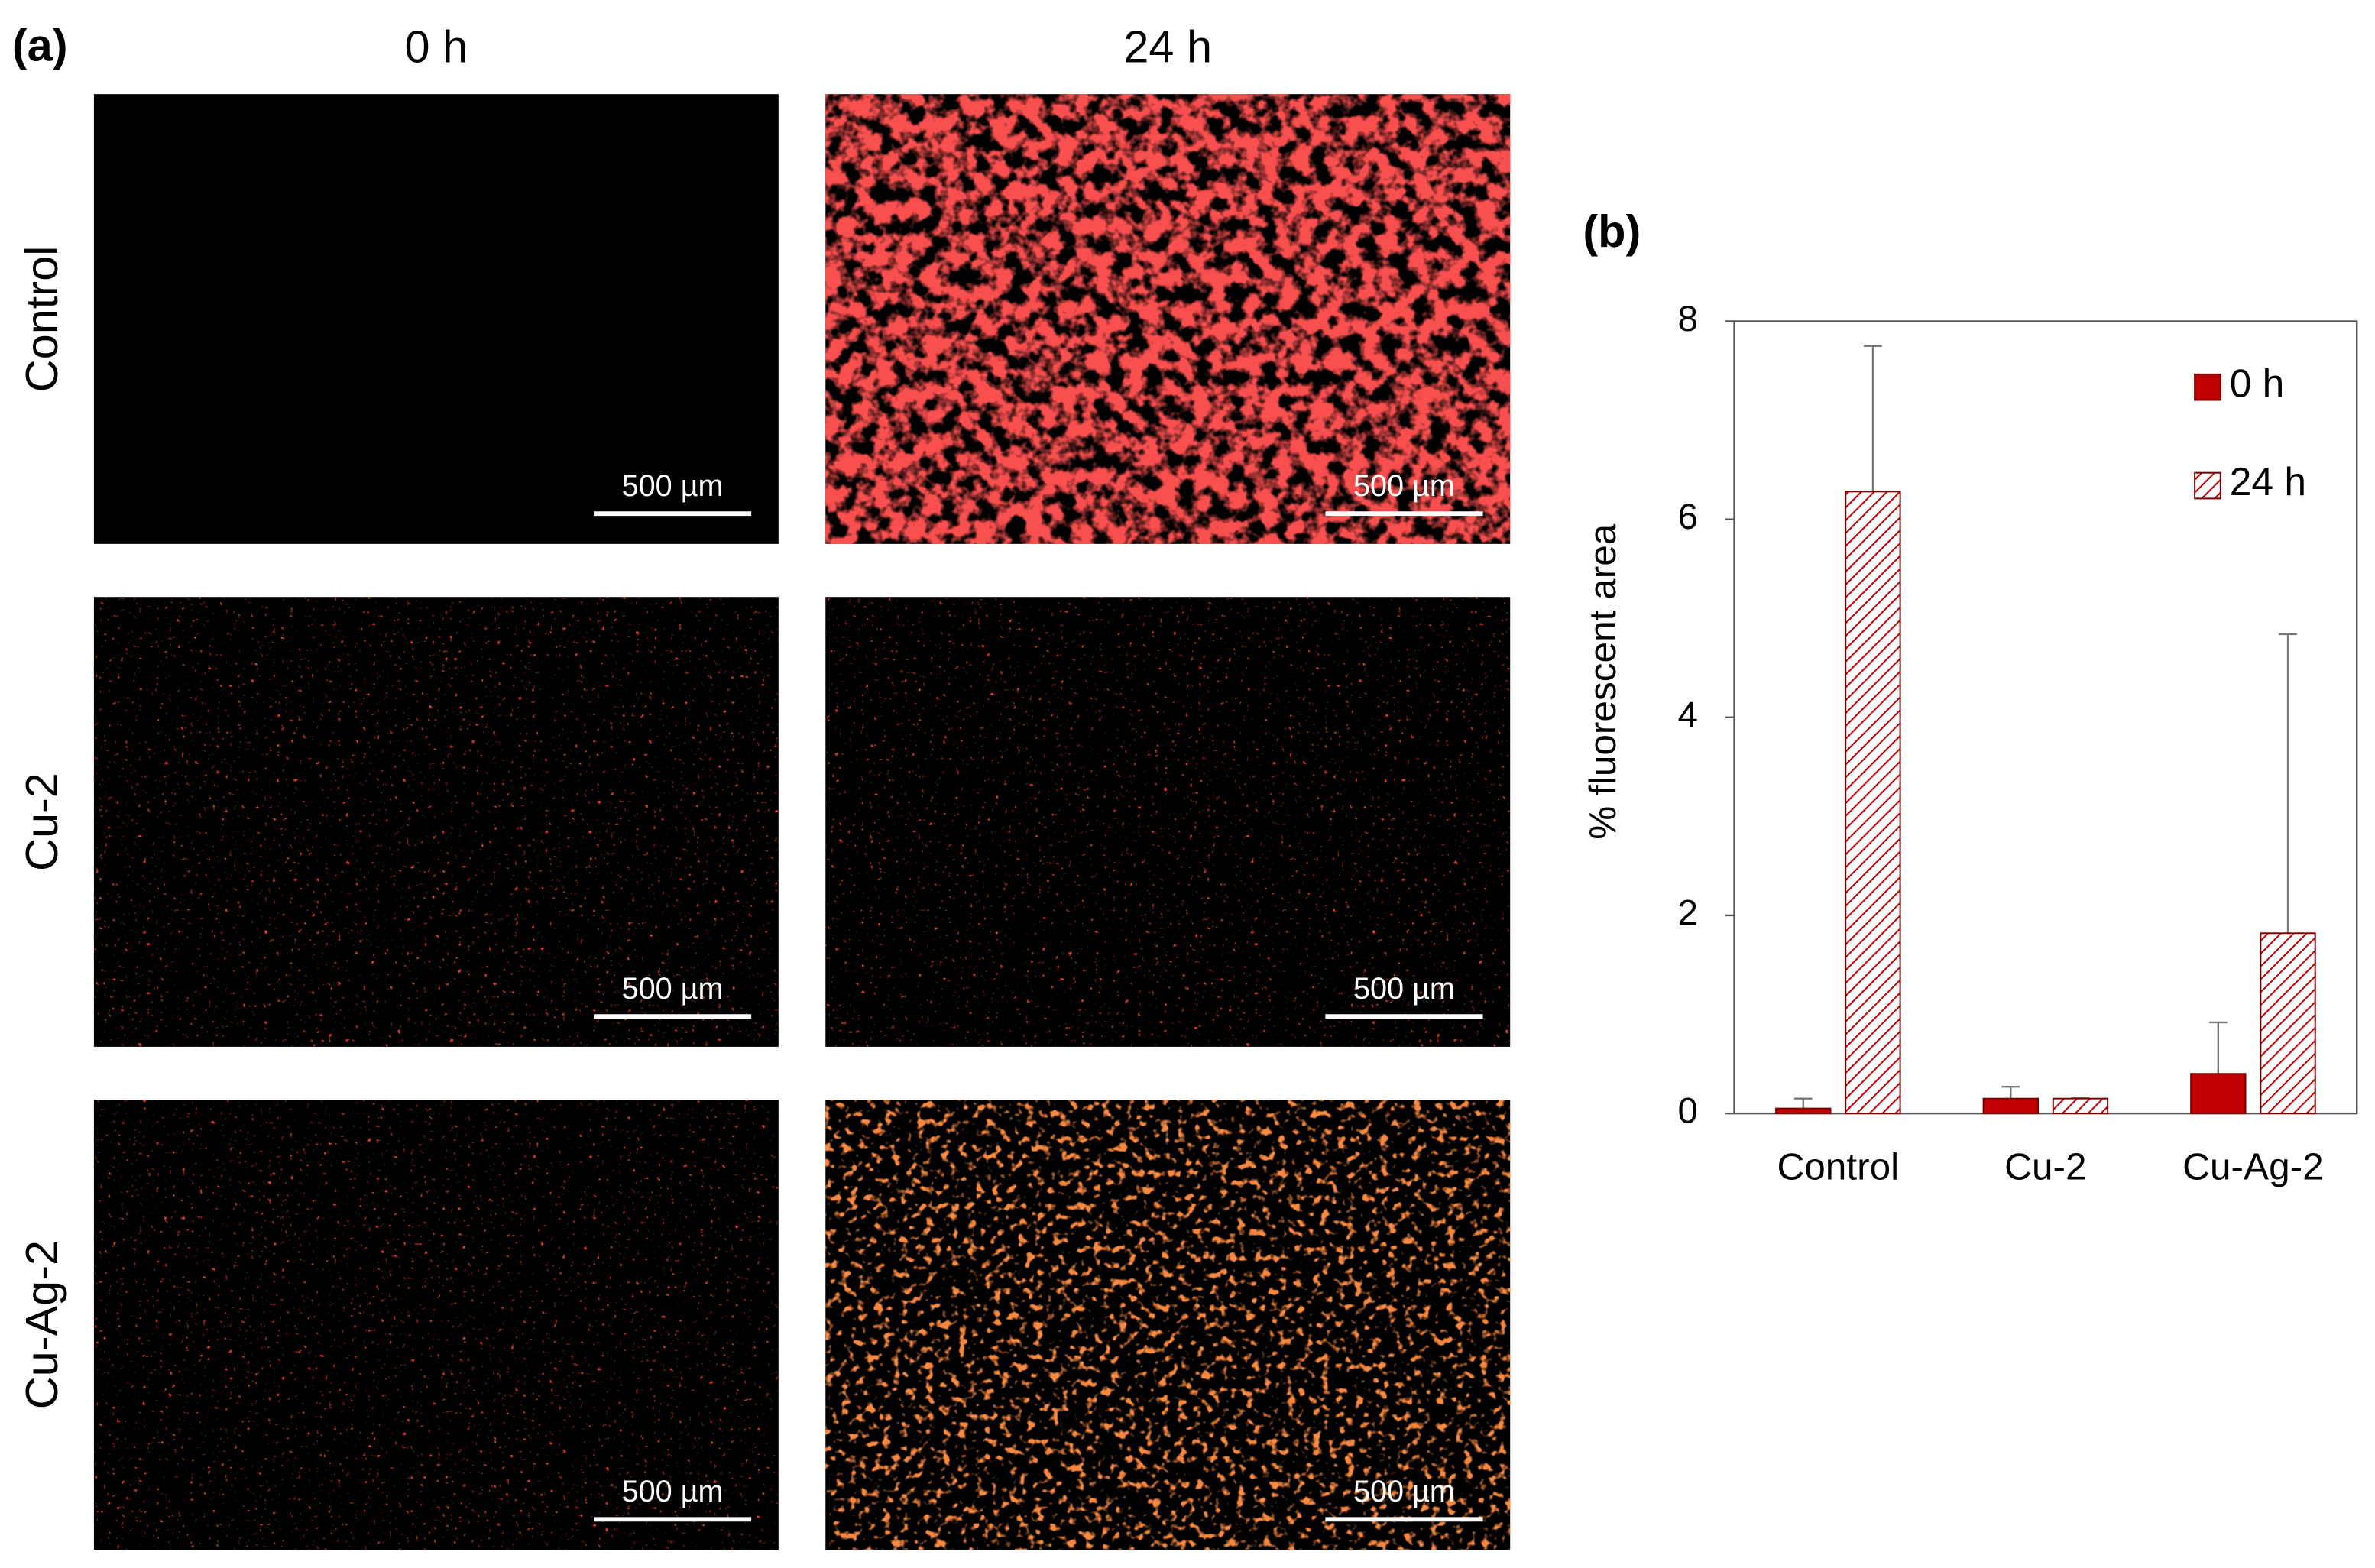  Describe the element at coordinates (1688, 715) in the screenshot. I see `y-tick-label: 4` at that location.